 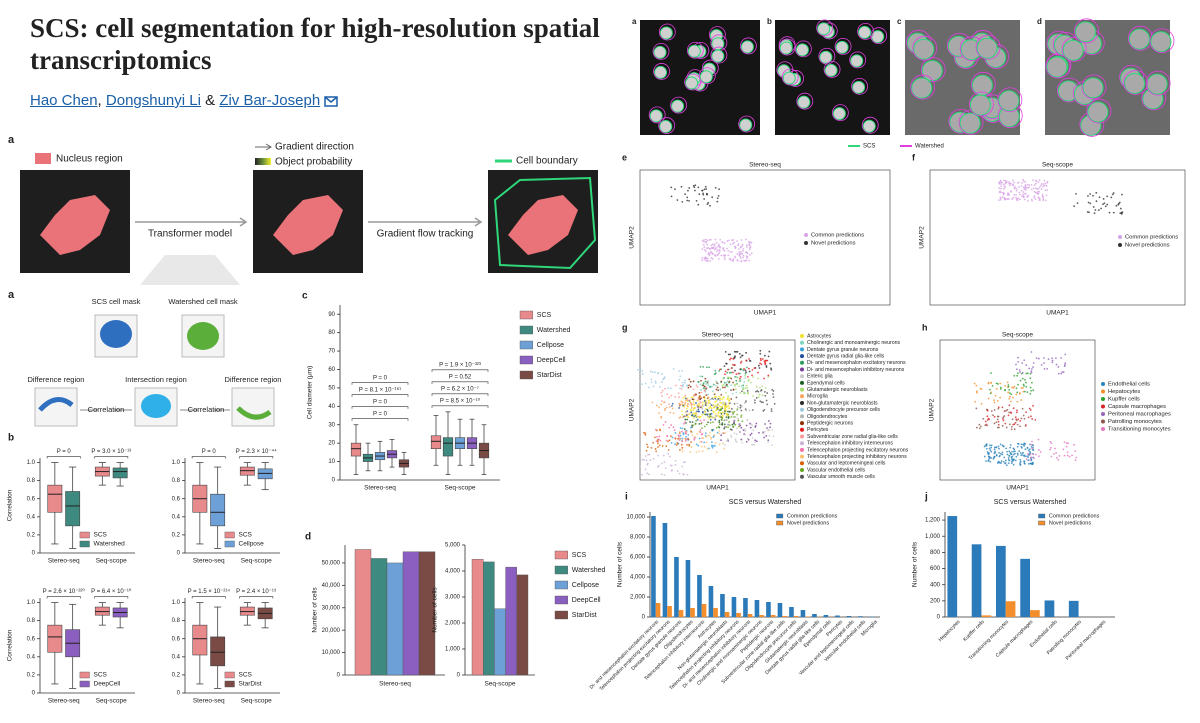 I want to click on box, so click(x=218, y=510).